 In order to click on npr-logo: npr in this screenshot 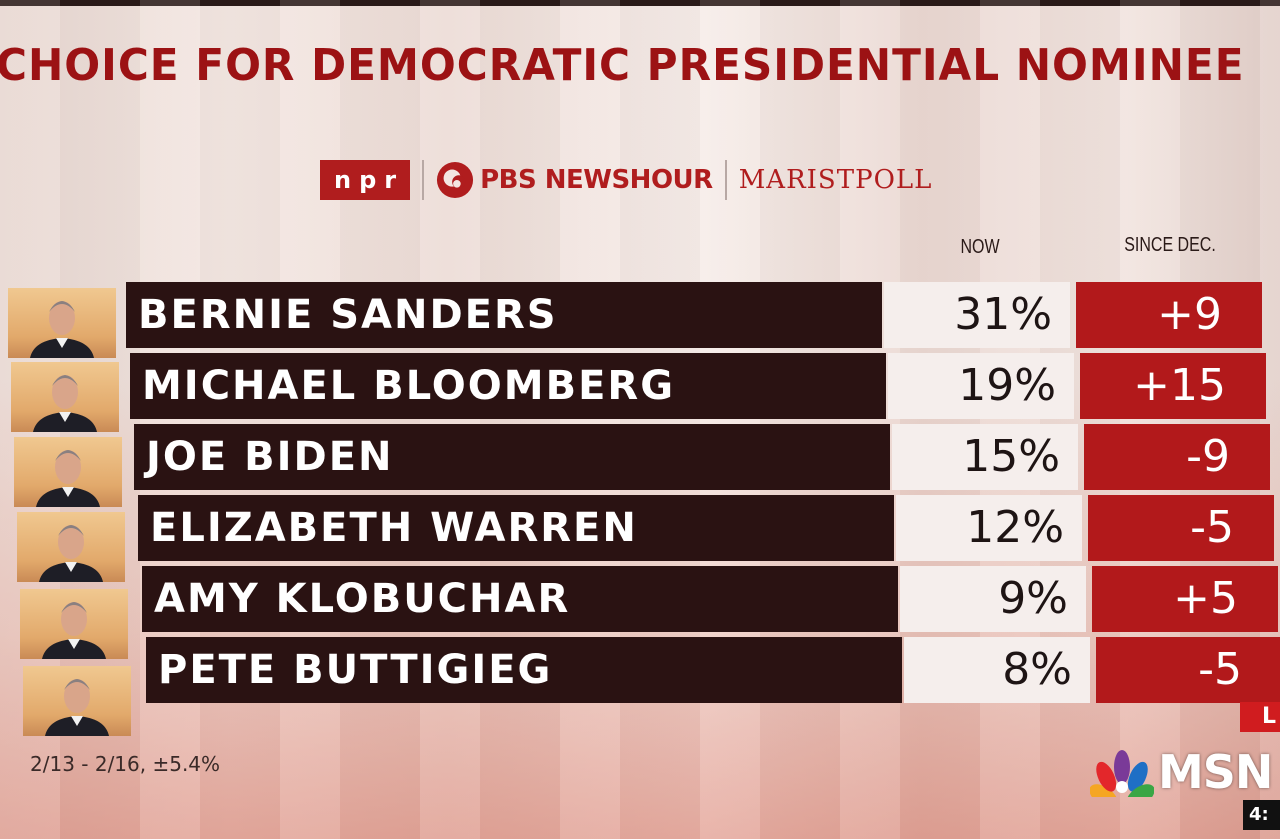, I will do `click(365, 180)`.